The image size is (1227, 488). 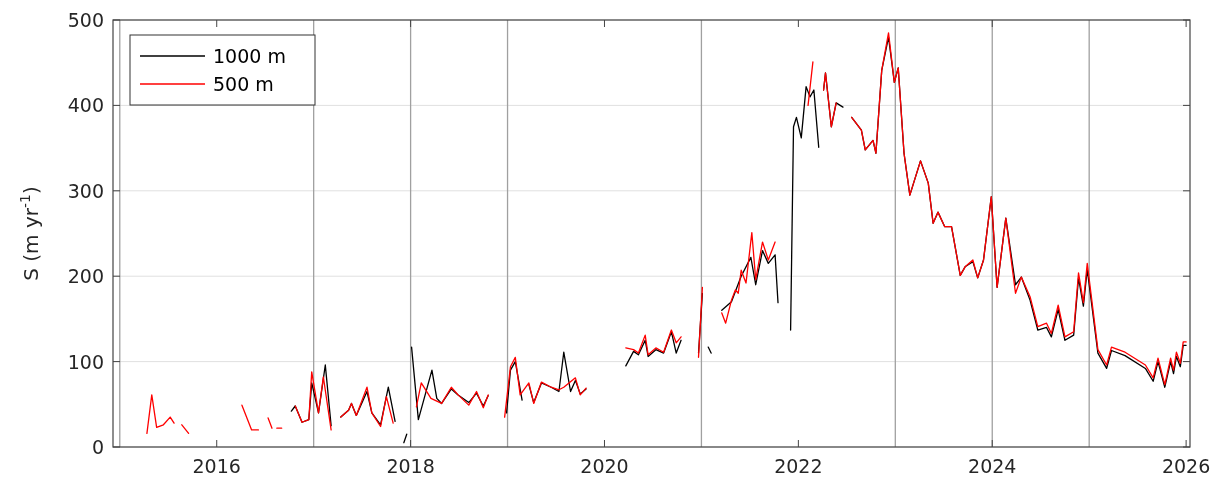 What do you see at coordinates (85, 190) in the screenshot?
I see `y-tick-label: 300` at bounding box center [85, 190].